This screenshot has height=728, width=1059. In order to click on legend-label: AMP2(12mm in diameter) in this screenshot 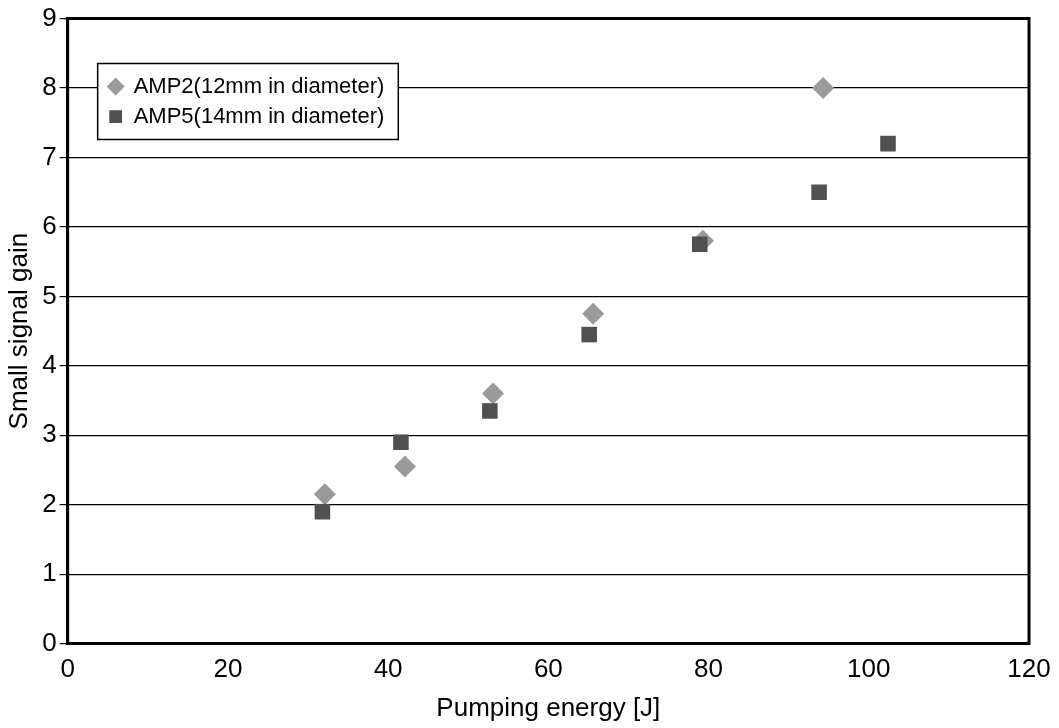, I will do `click(259, 85)`.